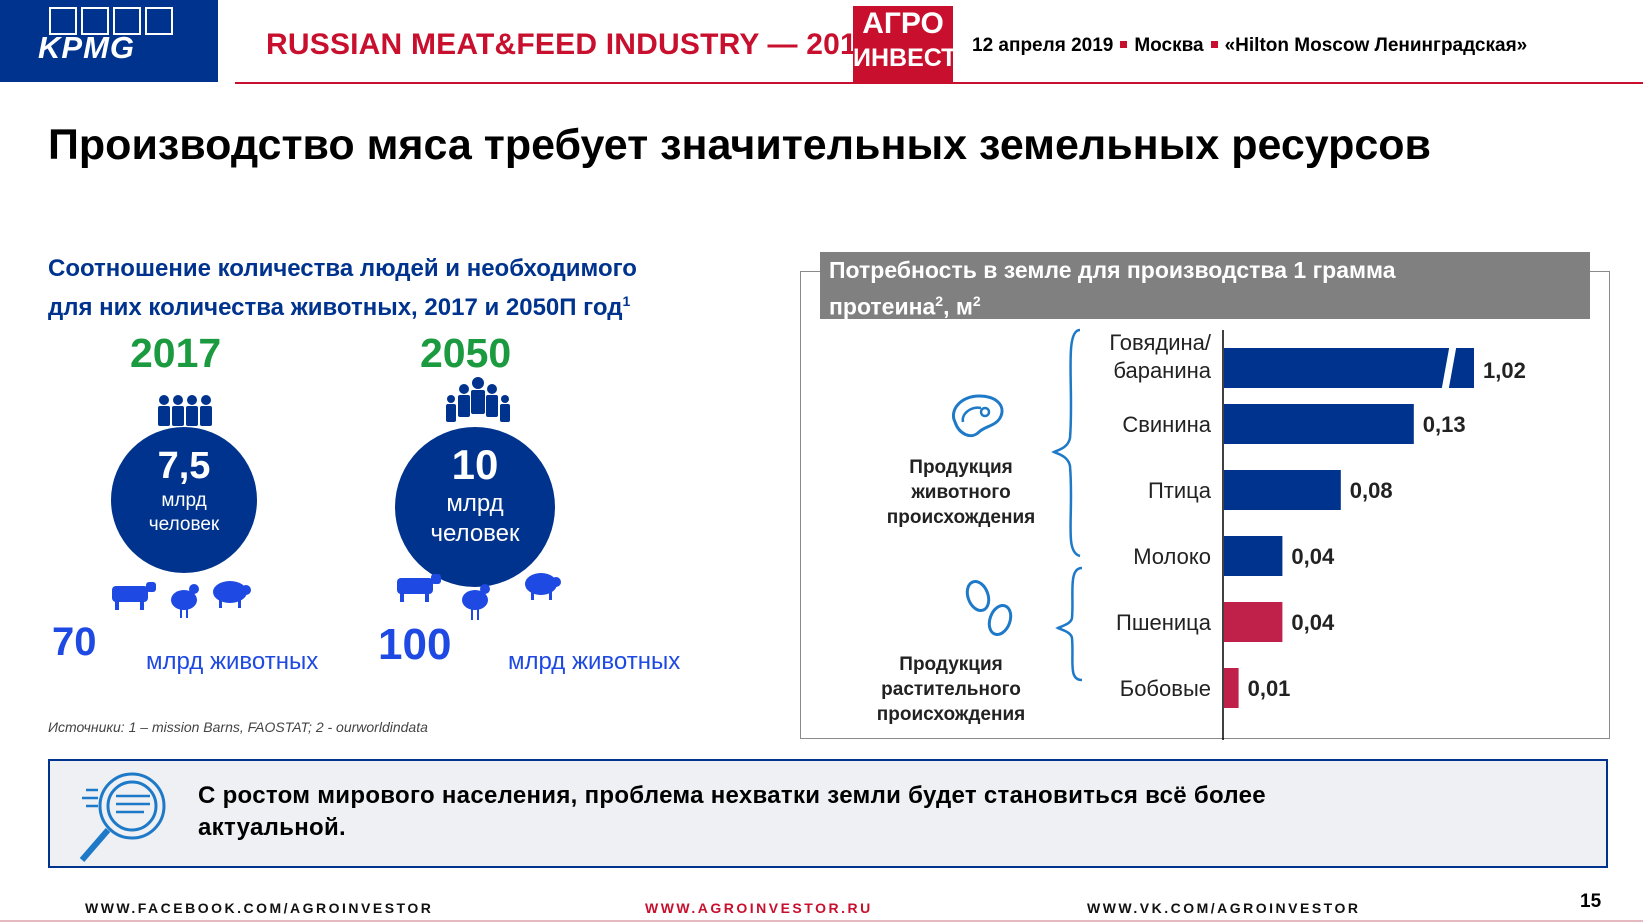 This screenshot has width=1643, height=922. What do you see at coordinates (1043, 45) in the screenshot?
I see `event-date: 12 апреля 2019` at bounding box center [1043, 45].